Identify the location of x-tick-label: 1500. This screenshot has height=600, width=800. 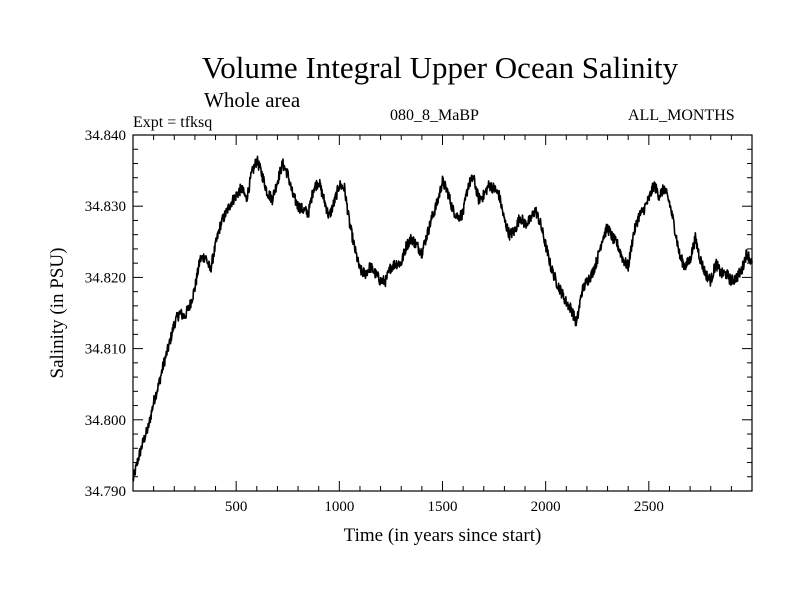
(443, 507).